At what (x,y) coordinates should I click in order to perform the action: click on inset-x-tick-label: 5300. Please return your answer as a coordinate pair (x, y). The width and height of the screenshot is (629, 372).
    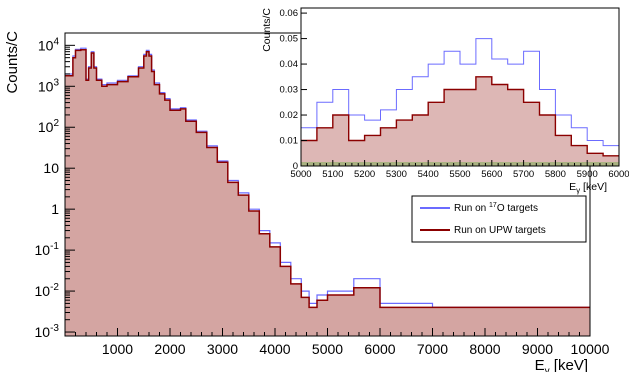
    Looking at the image, I should click on (396, 174).